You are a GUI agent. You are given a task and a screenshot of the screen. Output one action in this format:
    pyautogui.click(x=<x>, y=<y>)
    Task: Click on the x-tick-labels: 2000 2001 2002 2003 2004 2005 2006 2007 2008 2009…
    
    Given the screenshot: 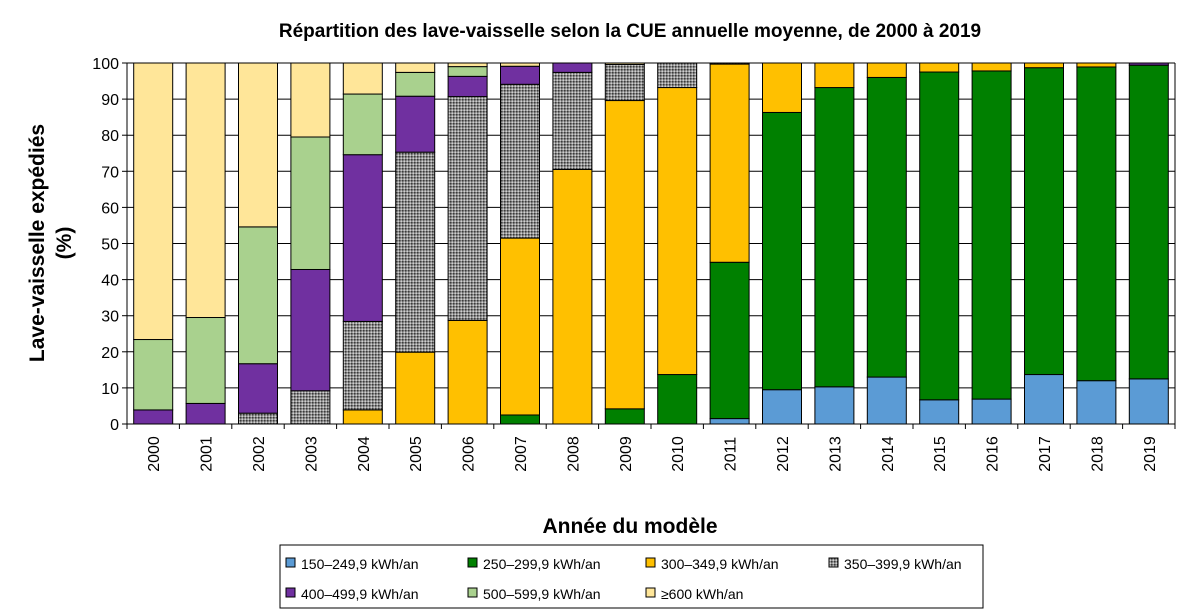 What is the action you would take?
    pyautogui.click(x=652, y=454)
    